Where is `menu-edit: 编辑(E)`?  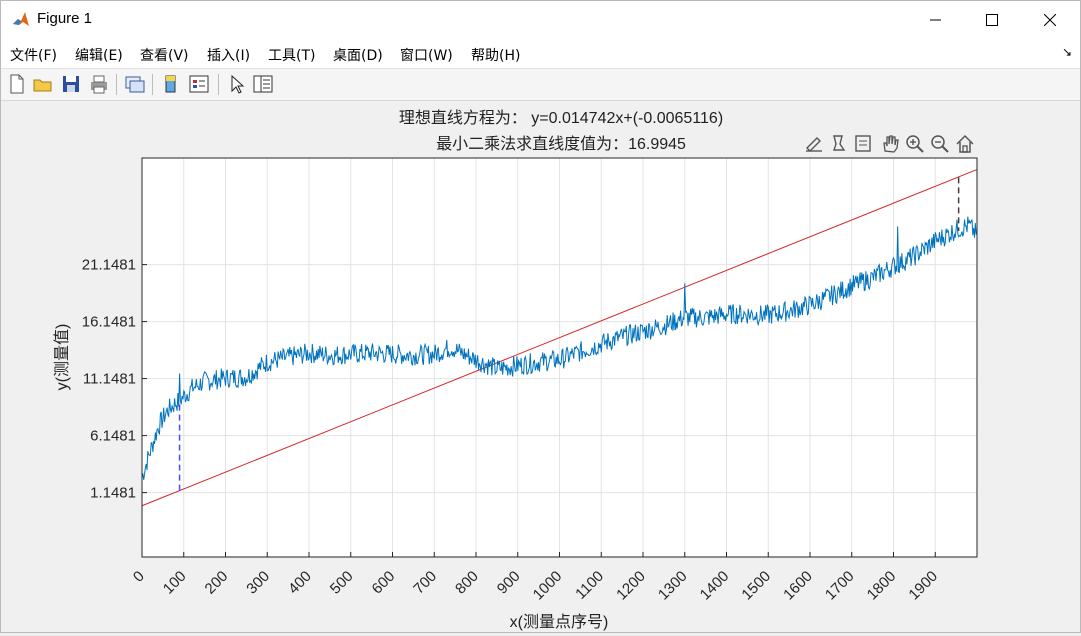
menu-edit: 编辑(E) is located at coordinates (99, 56).